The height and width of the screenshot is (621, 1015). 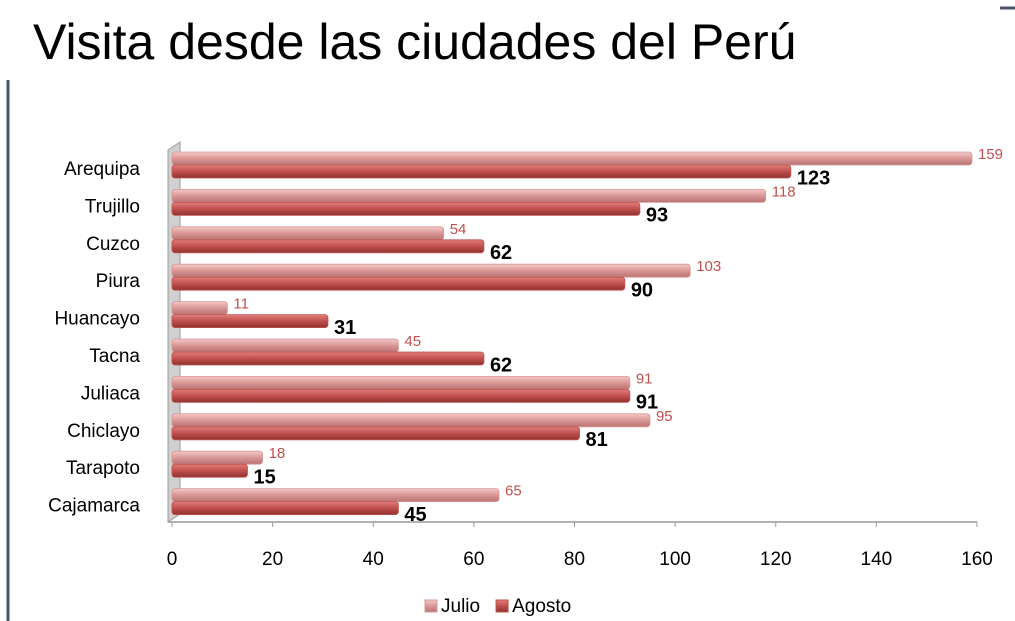 What do you see at coordinates (675, 559) in the screenshot?
I see `x-tick-label: 100` at bounding box center [675, 559].